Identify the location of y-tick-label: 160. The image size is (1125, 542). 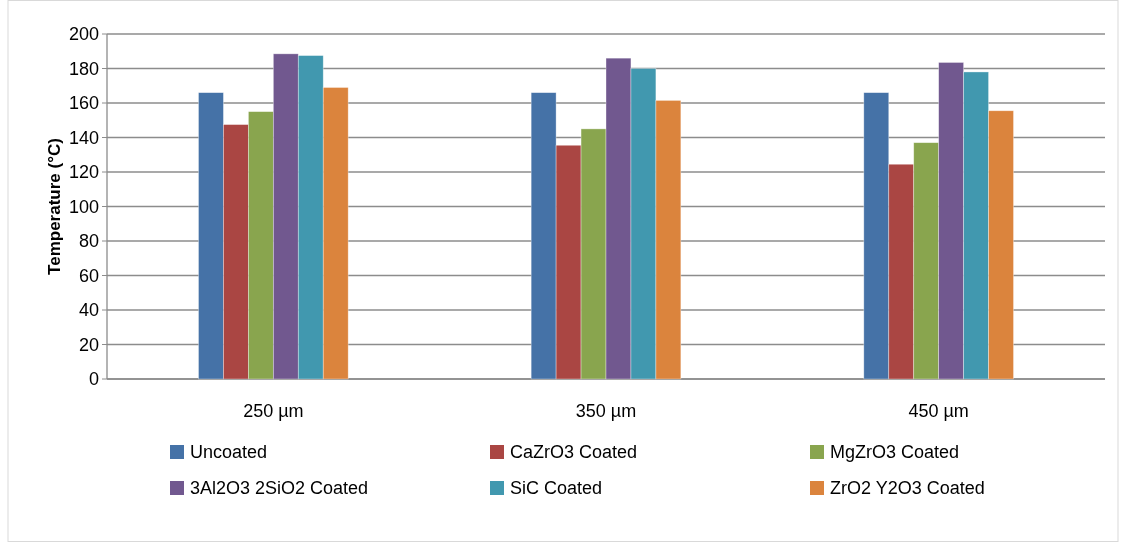
(83, 103).